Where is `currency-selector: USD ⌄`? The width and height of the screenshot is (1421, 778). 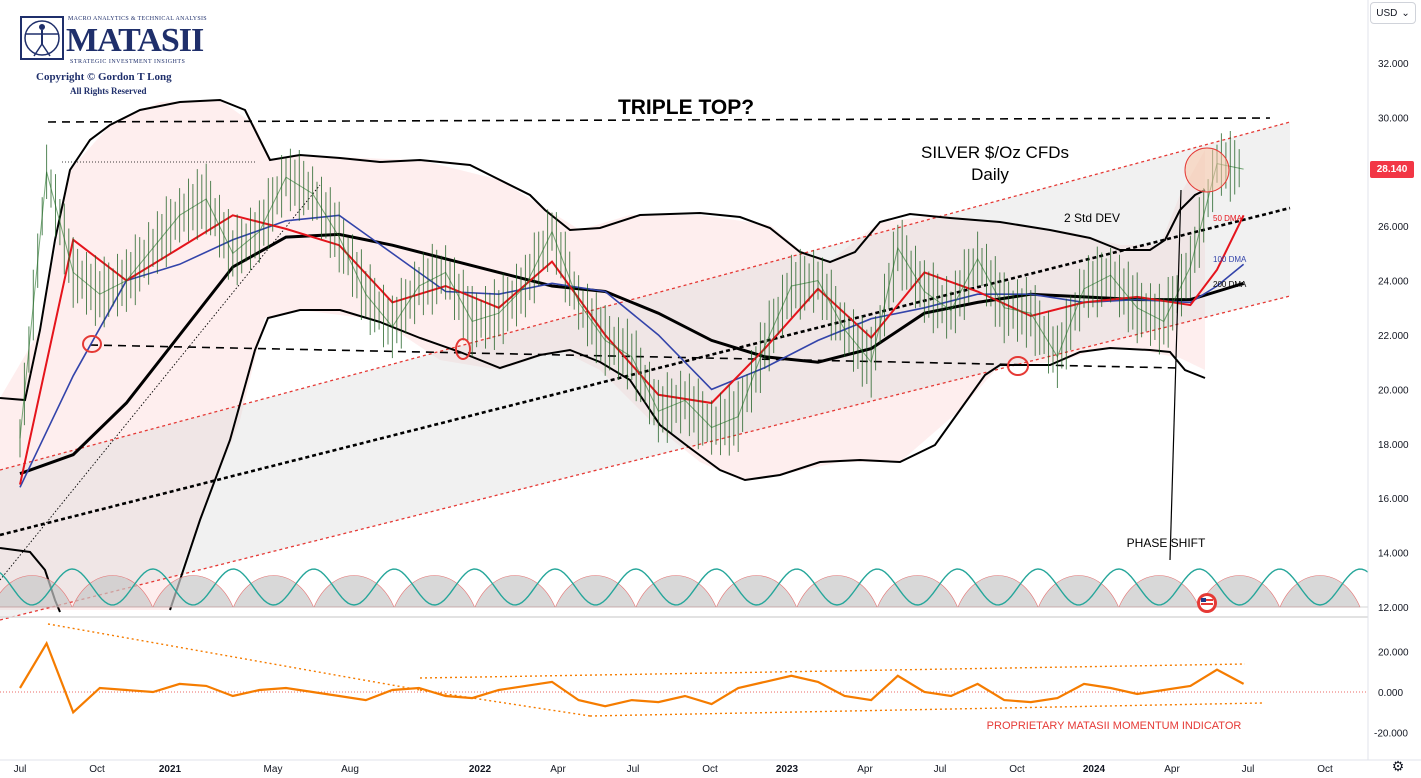
currency-selector: USD ⌄ is located at coordinates (1393, 13).